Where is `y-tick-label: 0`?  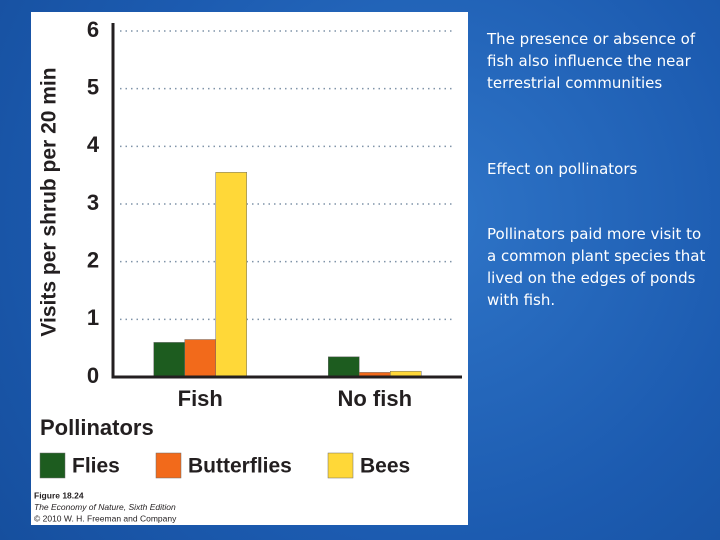 y-tick-label: 0 is located at coordinates (93, 375).